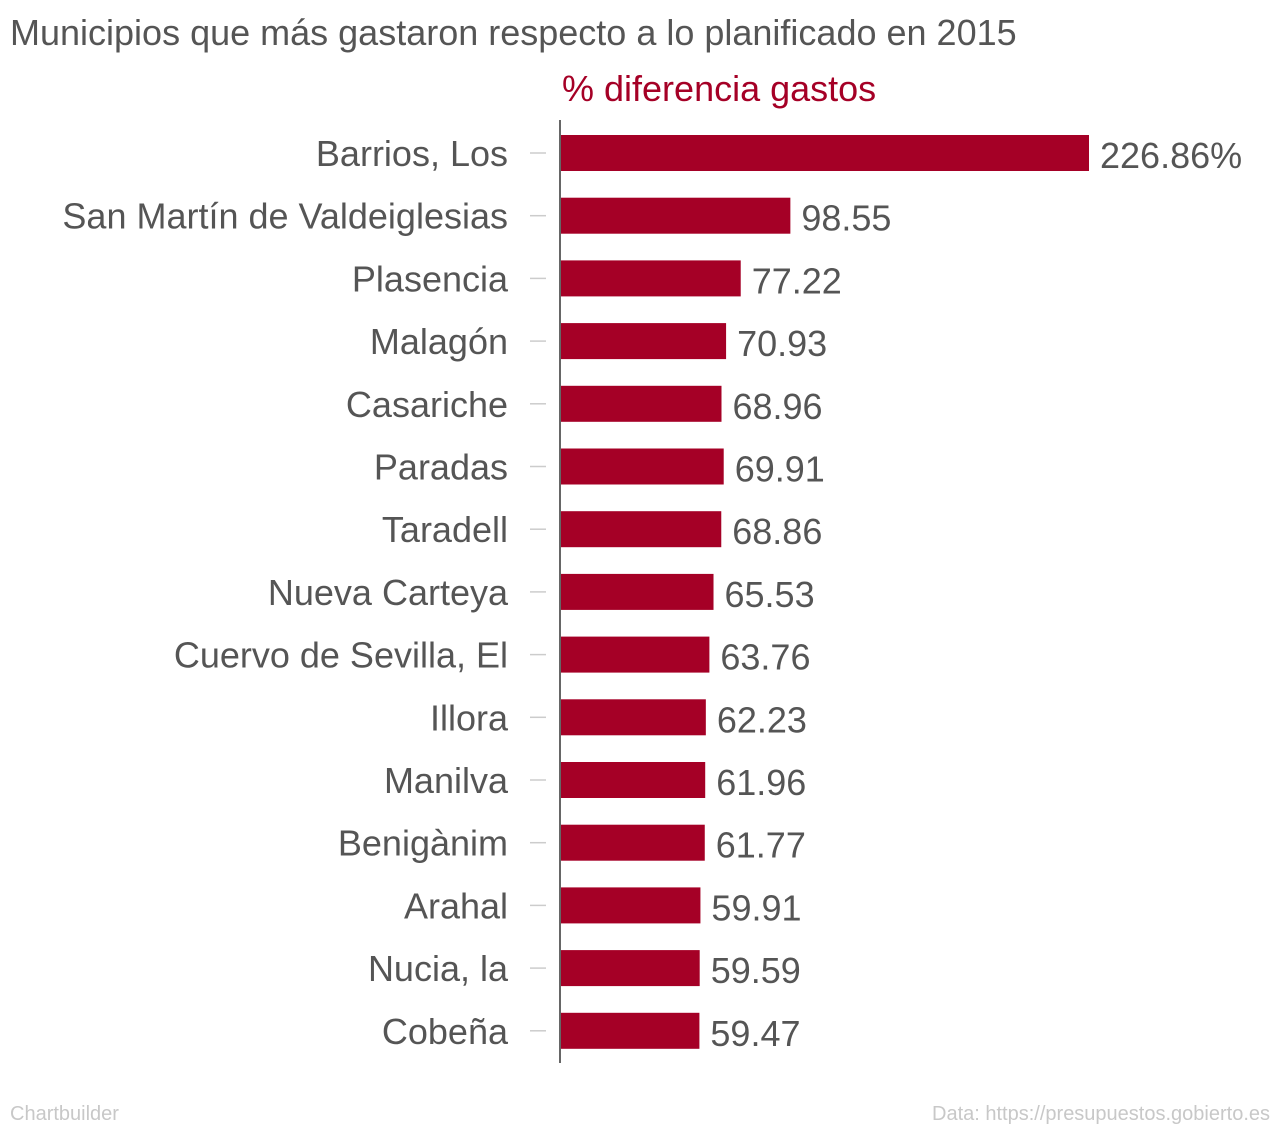  I want to click on footer-source: Data: https://presupuestos.gobierto.es, so click(1101, 1114).